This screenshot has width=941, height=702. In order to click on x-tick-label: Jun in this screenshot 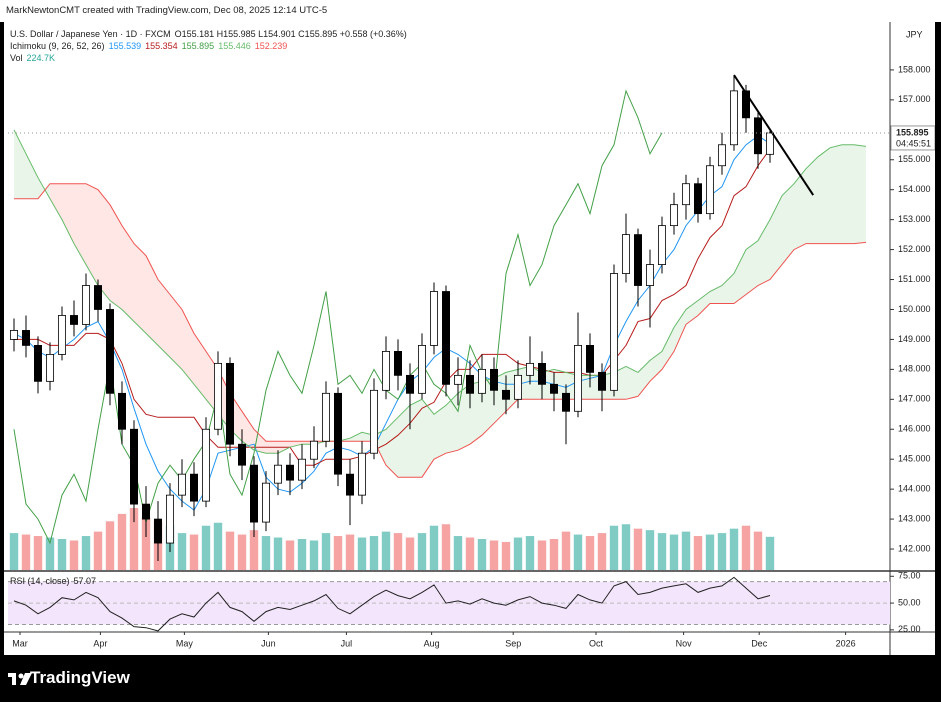, I will do `click(268, 643)`.